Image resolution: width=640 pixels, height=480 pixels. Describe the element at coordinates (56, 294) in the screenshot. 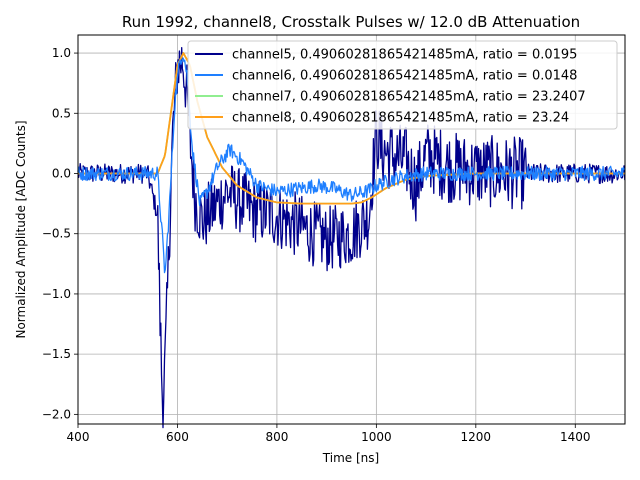

I see `y-tick-label: −1.0` at that location.